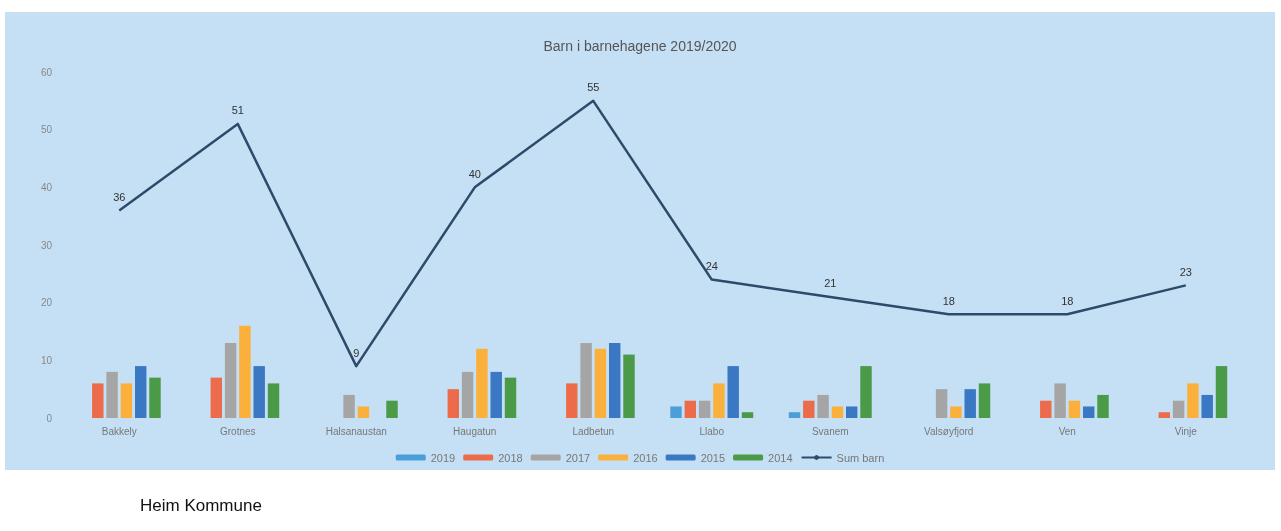 The width and height of the screenshot is (1281, 531). I want to click on data-label: 36, so click(119, 196).